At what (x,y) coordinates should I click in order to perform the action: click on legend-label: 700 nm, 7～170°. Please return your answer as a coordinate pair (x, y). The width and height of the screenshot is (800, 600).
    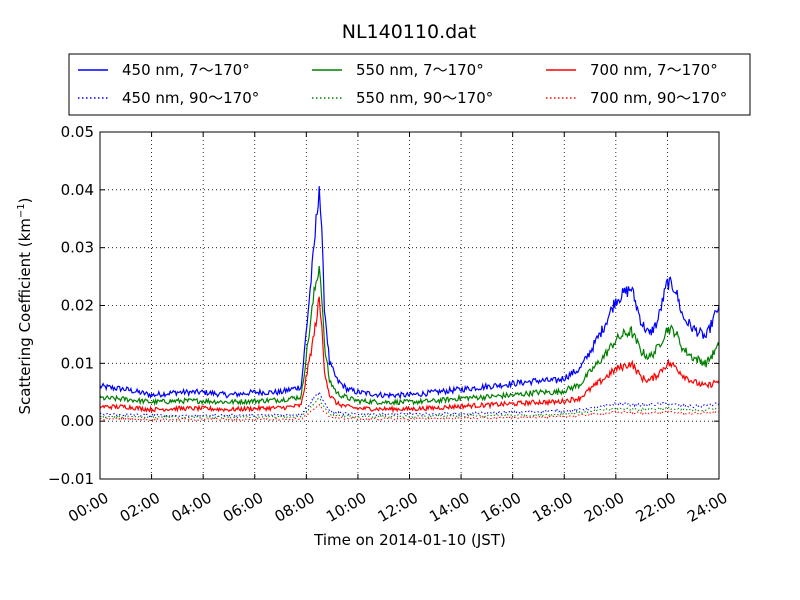
    Looking at the image, I should click on (654, 70).